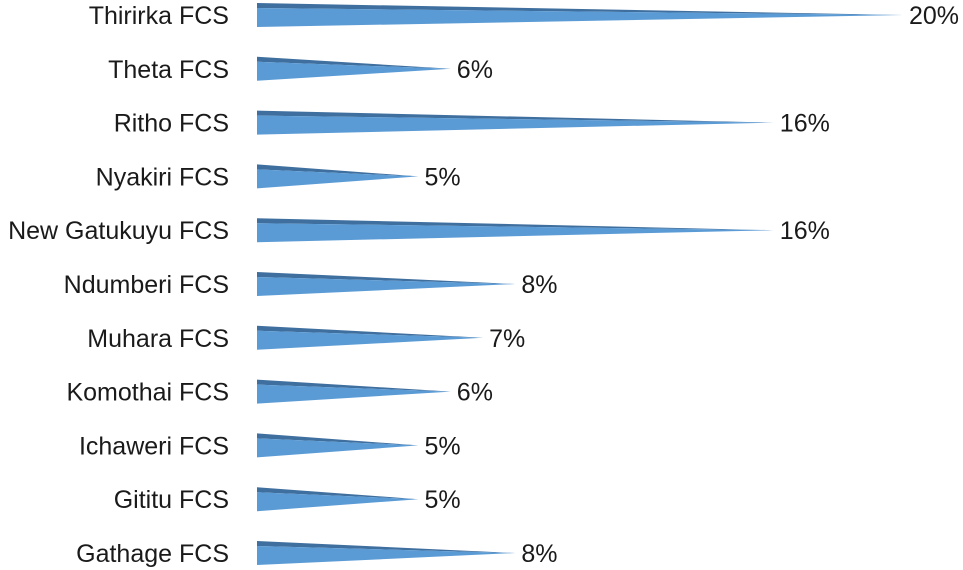  Describe the element at coordinates (934, 16) in the screenshot. I see `value-label: 20%` at that location.